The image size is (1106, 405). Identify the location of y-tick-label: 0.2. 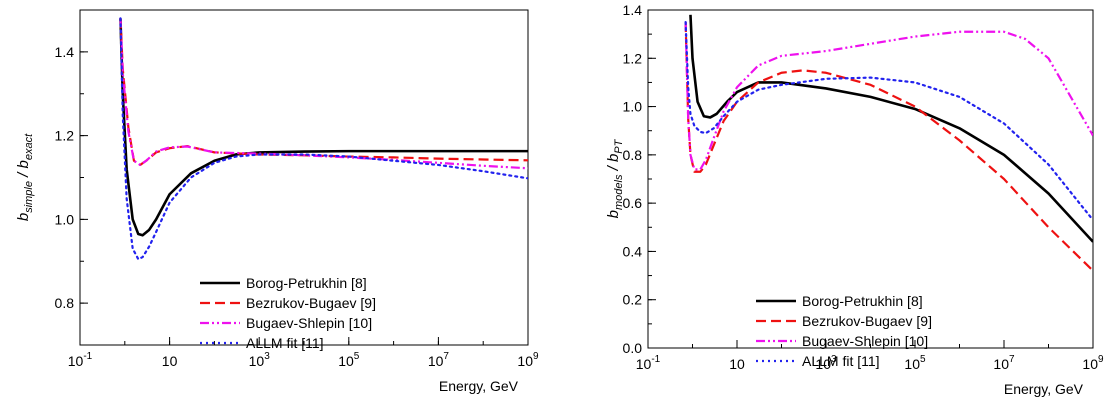
(633, 300).